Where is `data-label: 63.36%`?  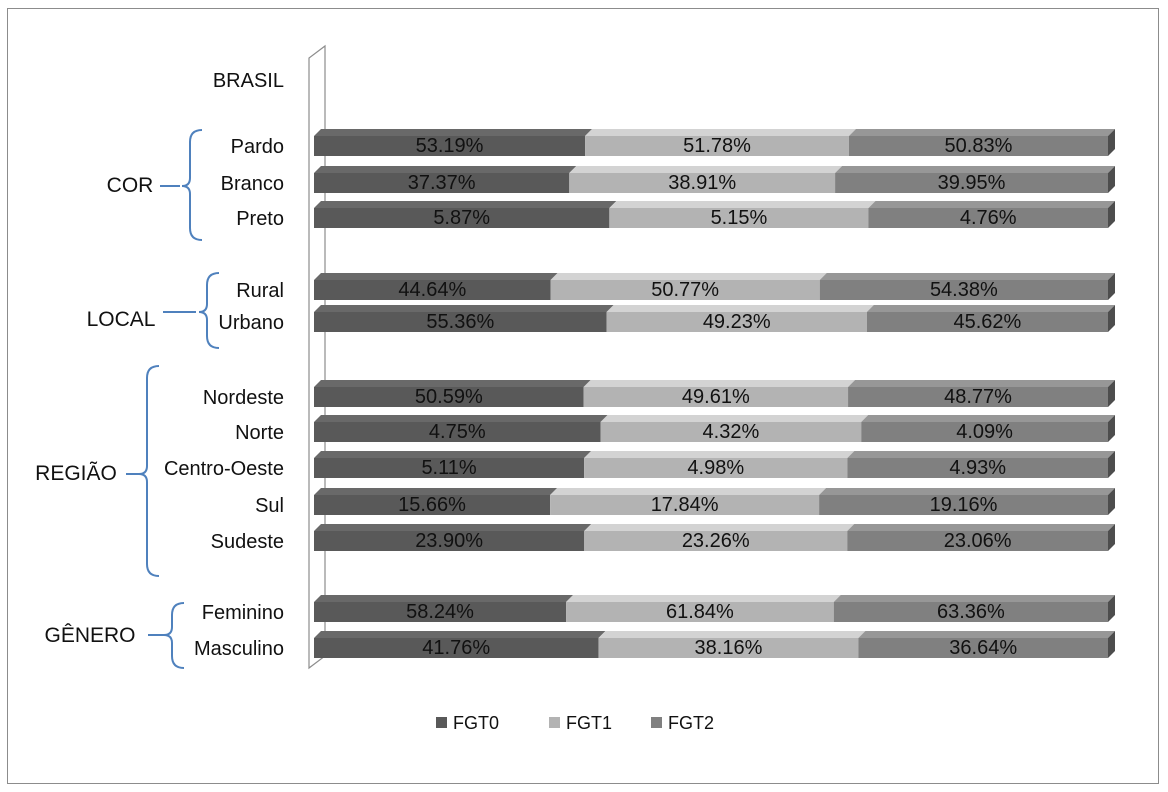
data-label: 63.36% is located at coordinates (971, 612).